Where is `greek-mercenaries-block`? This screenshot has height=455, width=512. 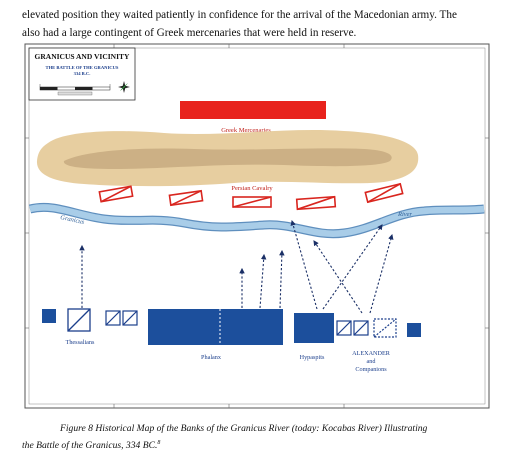
greek-mercenaries-block is located at coordinates (253, 110).